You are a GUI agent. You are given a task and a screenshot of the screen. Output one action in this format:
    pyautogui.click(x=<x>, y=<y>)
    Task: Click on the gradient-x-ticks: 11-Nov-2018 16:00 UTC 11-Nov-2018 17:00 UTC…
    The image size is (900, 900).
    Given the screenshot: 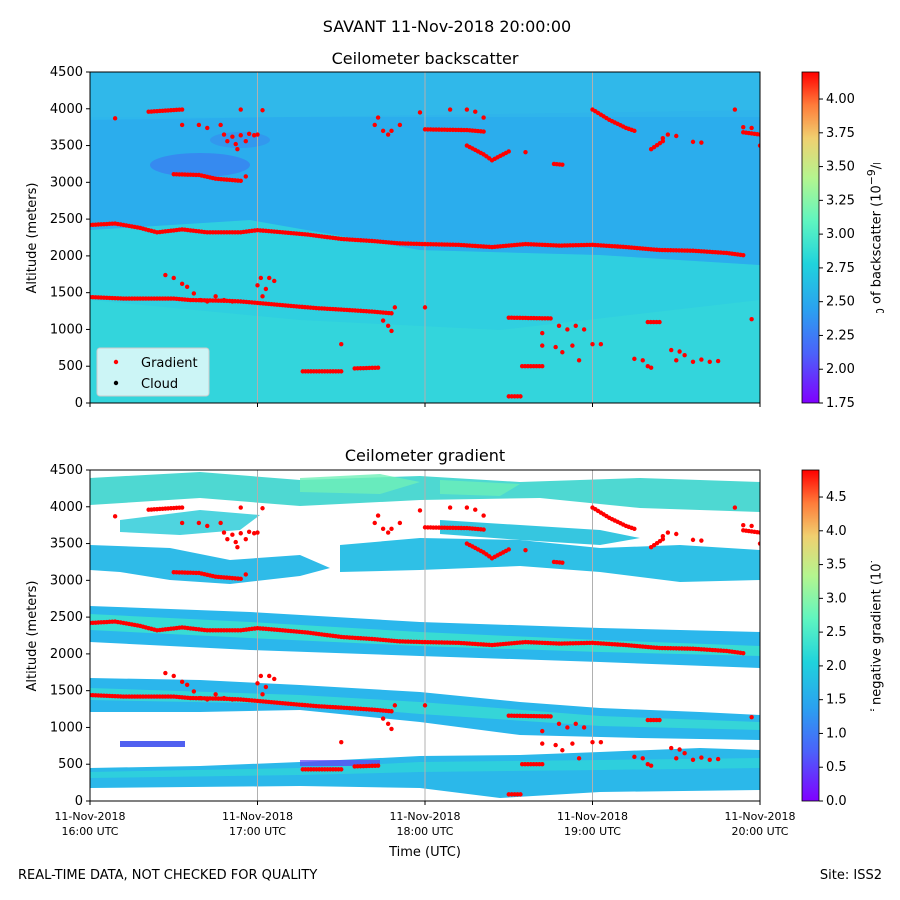 What is the action you would take?
    pyautogui.click(x=425, y=819)
    